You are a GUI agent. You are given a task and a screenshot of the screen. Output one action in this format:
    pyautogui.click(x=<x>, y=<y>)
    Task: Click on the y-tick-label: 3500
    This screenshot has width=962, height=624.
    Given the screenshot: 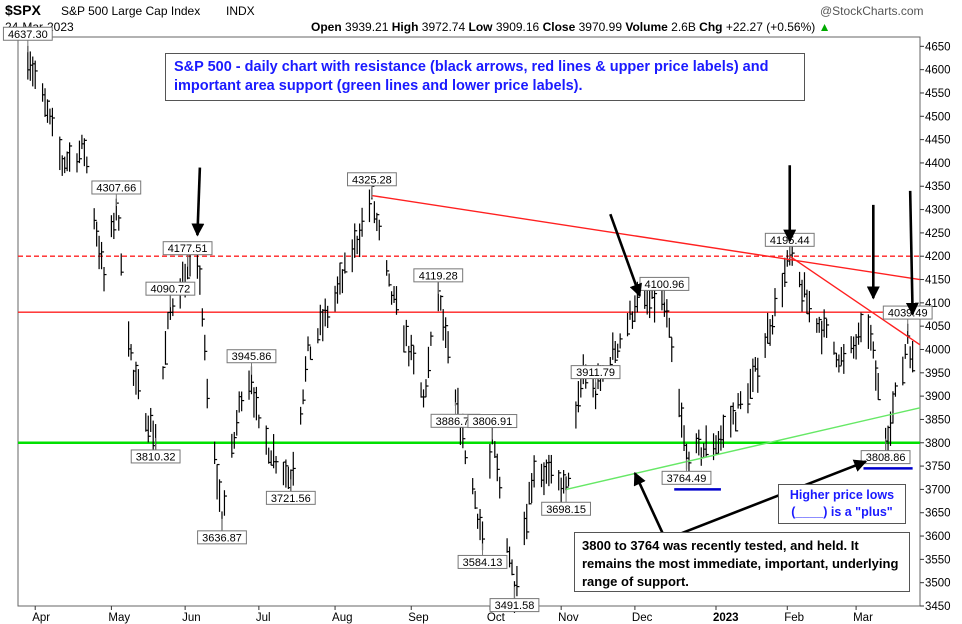 What is the action you would take?
    pyautogui.click(x=938, y=584)
    